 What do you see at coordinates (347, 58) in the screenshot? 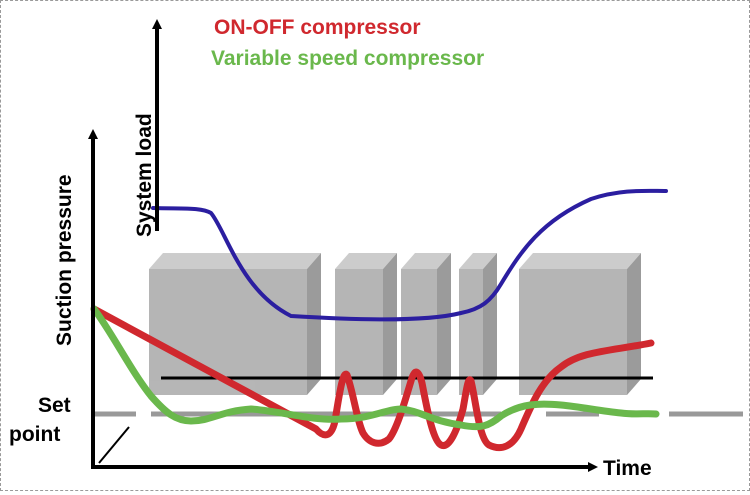
I see `legend-variable-label: Variable speed compressor` at bounding box center [347, 58].